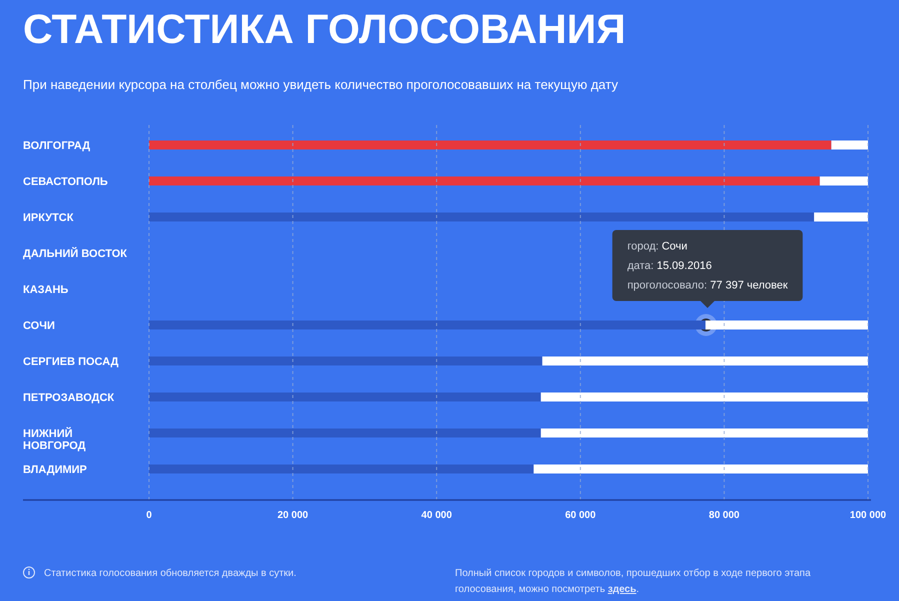 Image resolution: width=899 pixels, height=601 pixels. I want to click on x-tick-label: 0, so click(149, 515).